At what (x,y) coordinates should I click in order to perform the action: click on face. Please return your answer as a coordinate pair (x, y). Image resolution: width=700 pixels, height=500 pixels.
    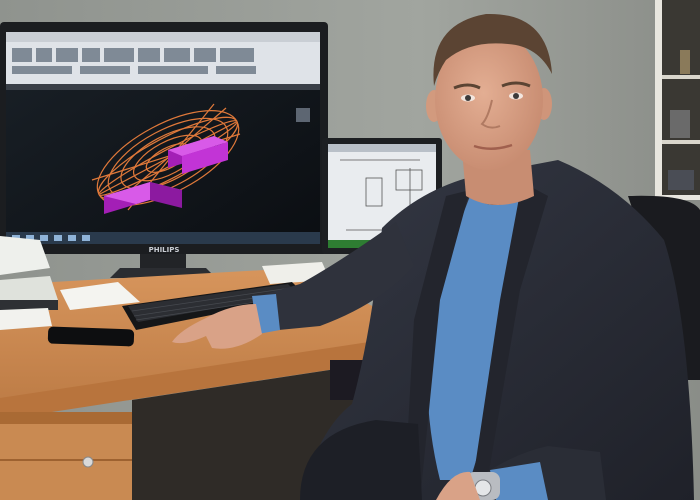
    Looking at the image, I should click on (489, 100).